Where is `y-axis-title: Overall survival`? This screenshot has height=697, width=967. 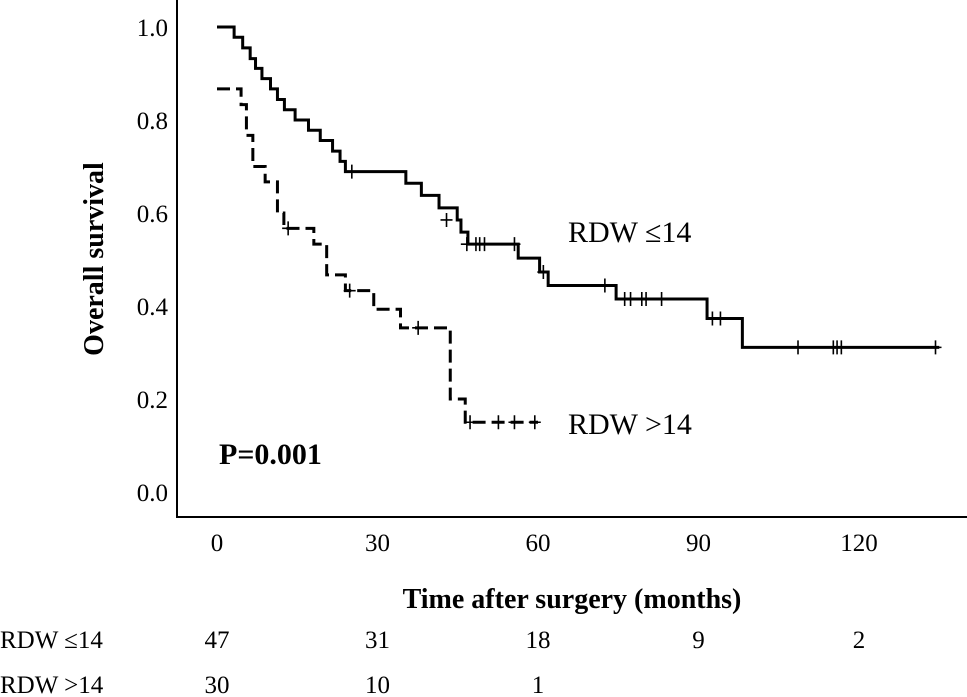 y-axis-title: Overall survival is located at coordinates (94, 259).